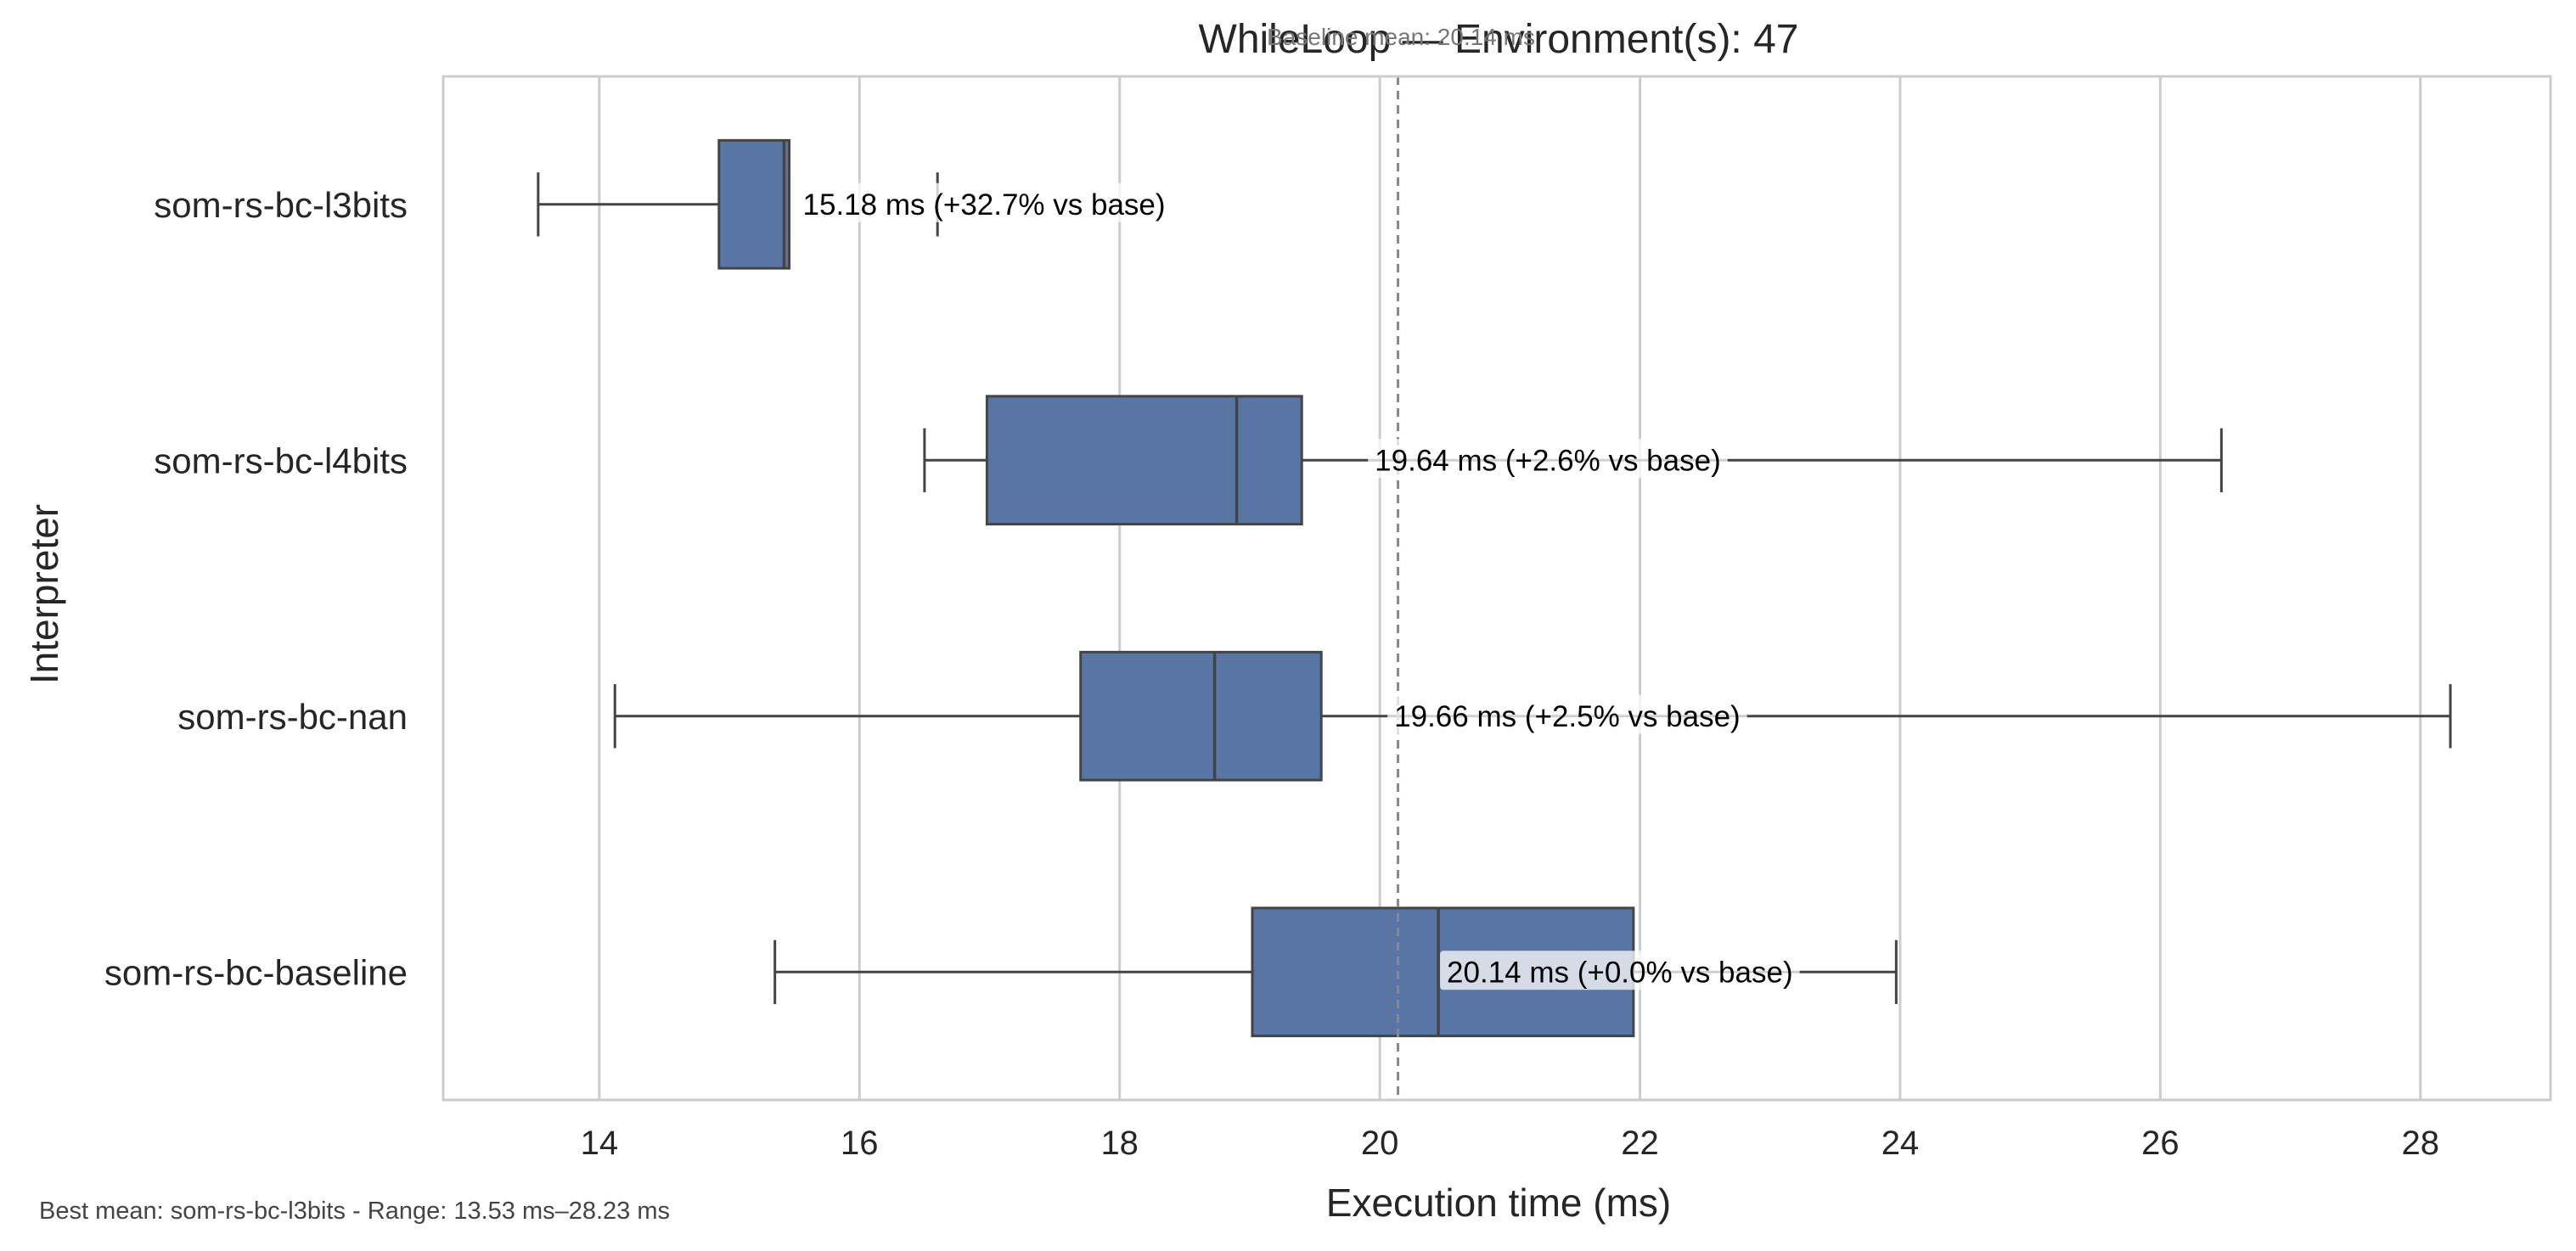 The width and height of the screenshot is (2576, 1251). Describe the element at coordinates (2160, 1143) in the screenshot. I see `x-tick-label: 26` at that location.